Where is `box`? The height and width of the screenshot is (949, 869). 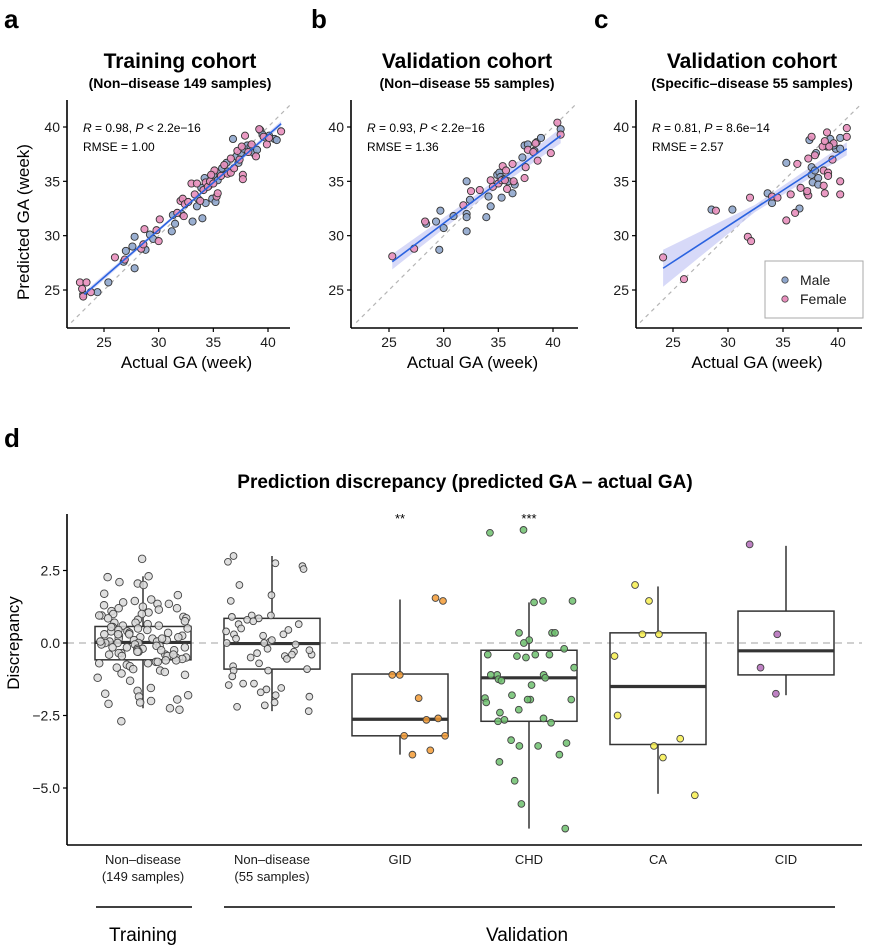
box is located at coordinates (400, 705).